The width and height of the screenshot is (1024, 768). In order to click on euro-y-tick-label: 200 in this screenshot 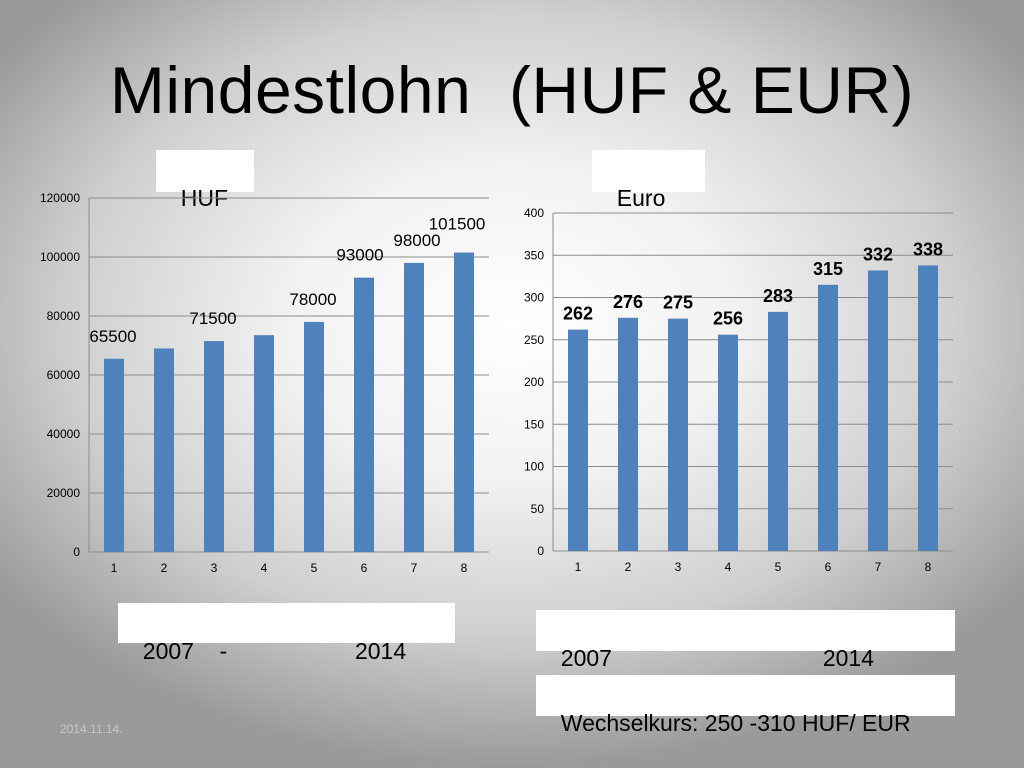, I will do `click(534, 382)`.